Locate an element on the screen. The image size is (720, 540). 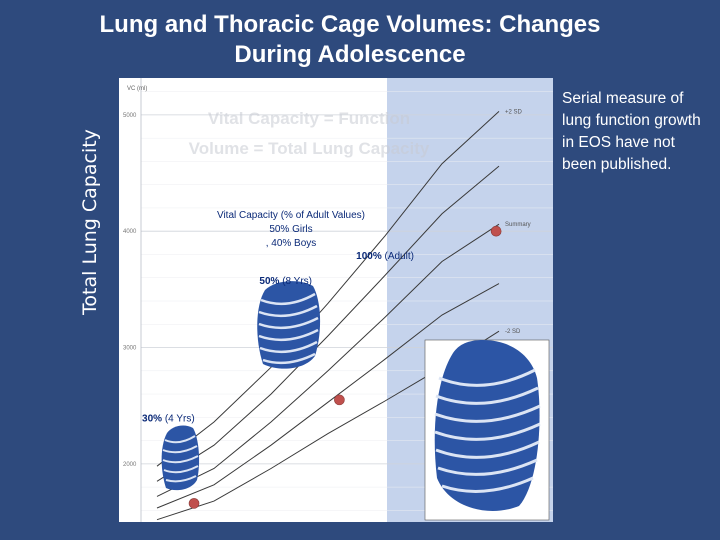
y-tick-label-2000: 2000 is located at coordinates (130, 465).